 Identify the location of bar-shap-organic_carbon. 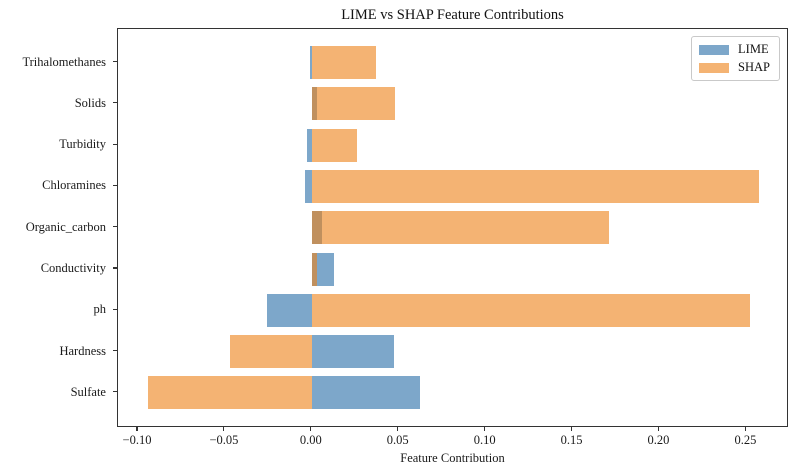
(460, 228).